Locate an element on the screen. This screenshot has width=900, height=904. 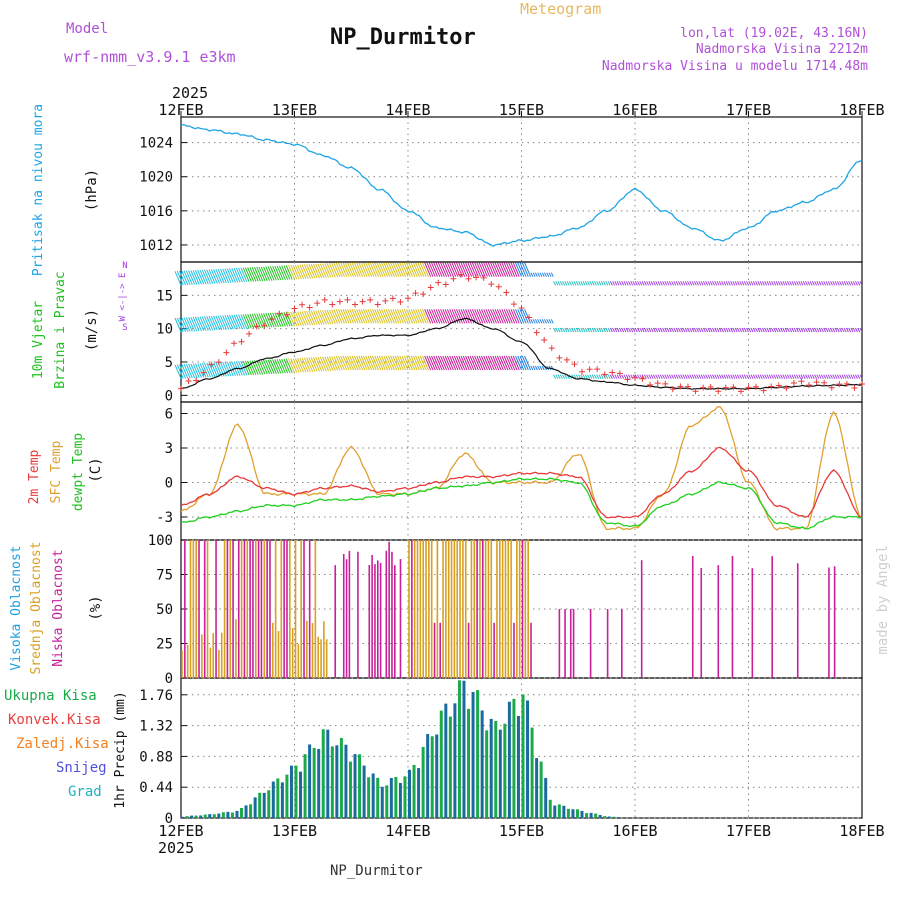
y-tick-label: 0 is located at coordinates (169, 679).